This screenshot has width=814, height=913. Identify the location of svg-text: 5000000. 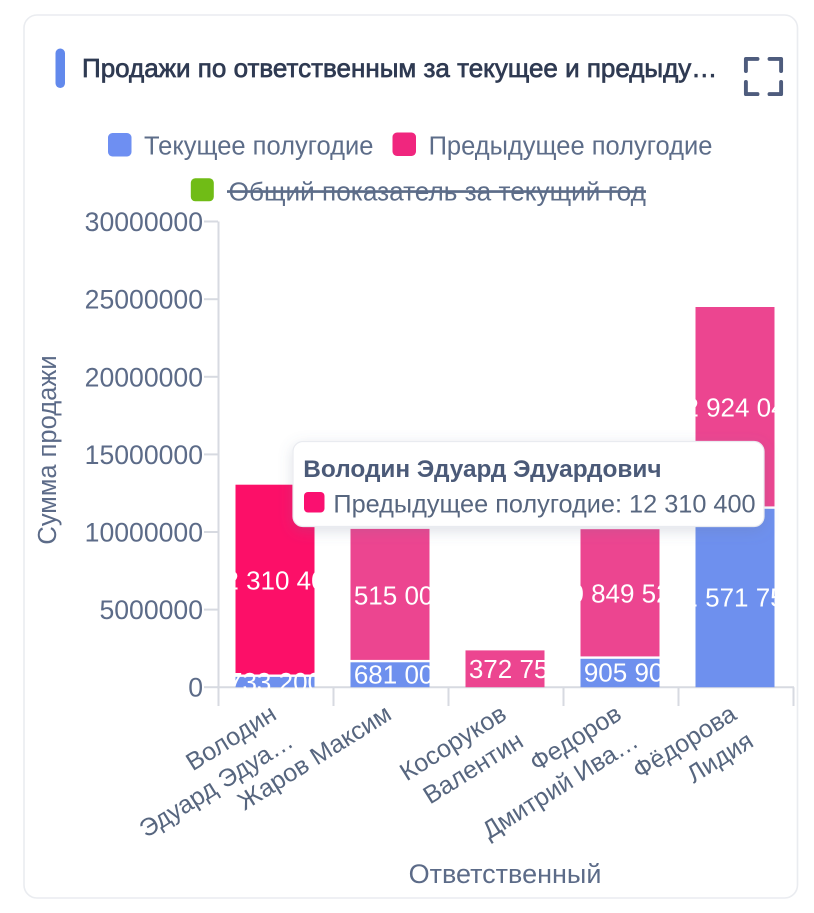
(151, 610).